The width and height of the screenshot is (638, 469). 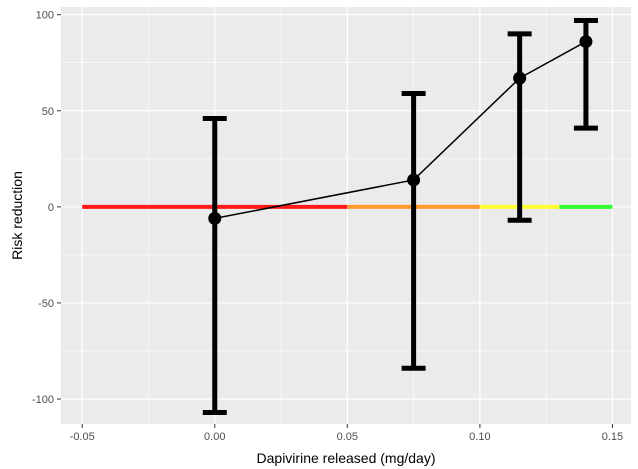 I want to click on x-tick-label: 0.05, so click(x=347, y=437).